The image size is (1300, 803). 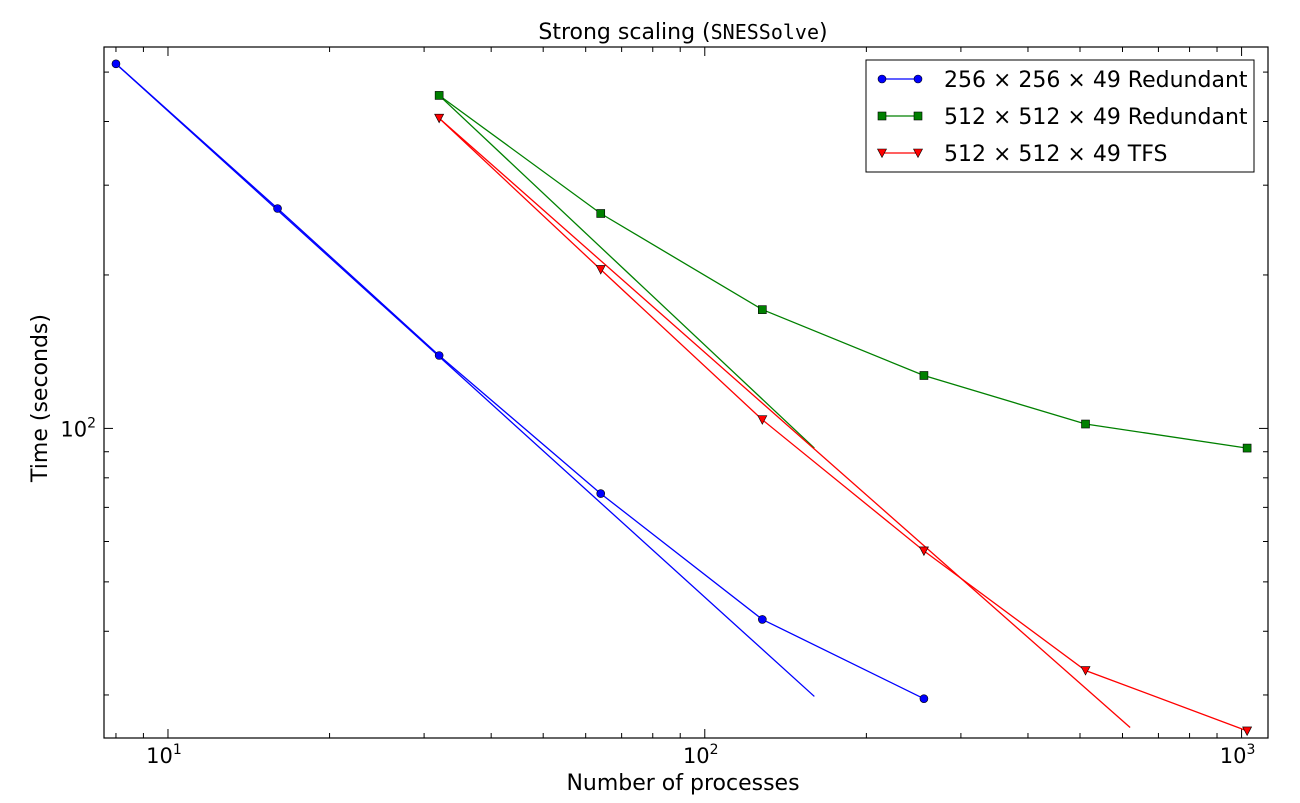 I want to click on x-tick-label: 102, so click(x=701, y=755).